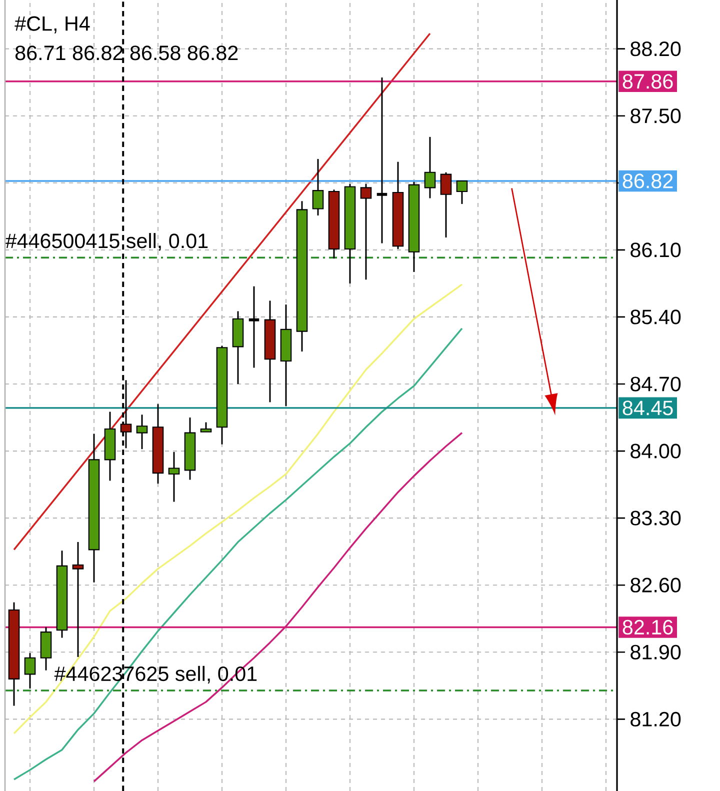 The width and height of the screenshot is (720, 791). Describe the element at coordinates (647, 627) in the screenshot. I see `ref-line-label: 82.16` at that location.